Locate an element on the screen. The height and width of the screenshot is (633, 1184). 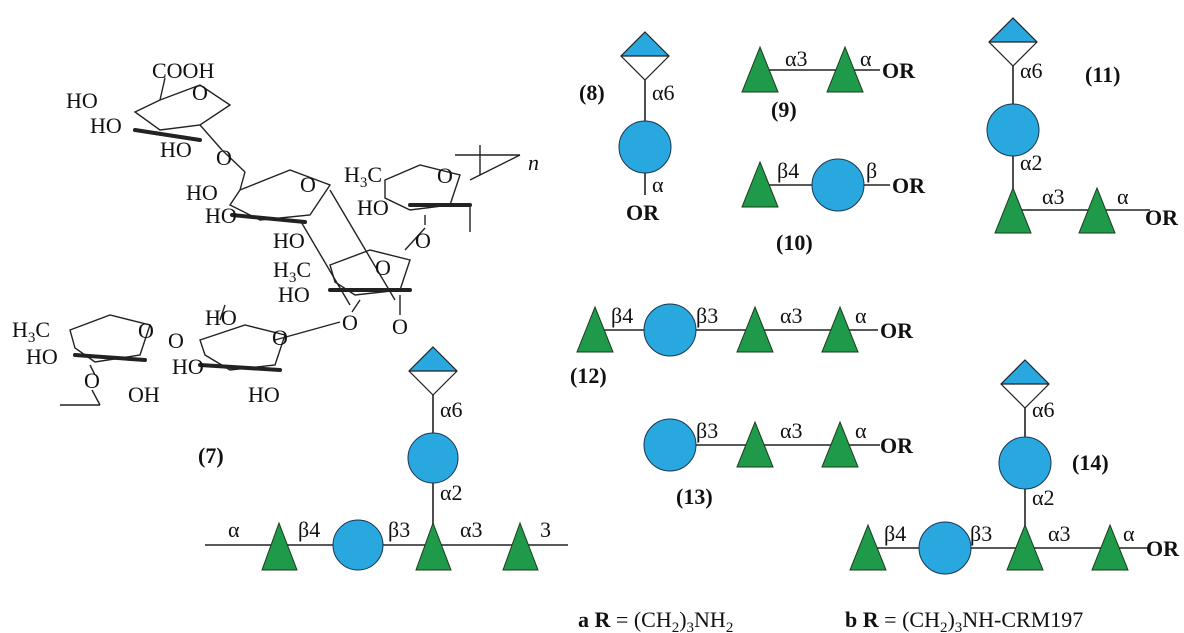
compound-9-label: (9) is located at coordinates (784, 109).